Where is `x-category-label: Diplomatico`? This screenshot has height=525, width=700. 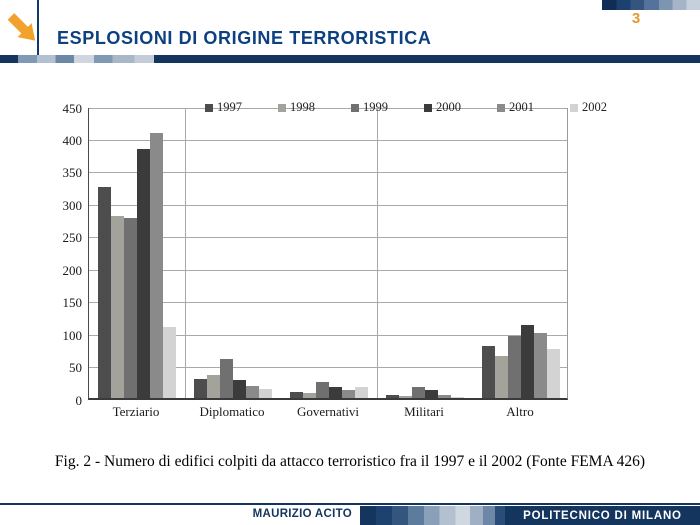 x-category-label: Diplomatico is located at coordinates (232, 411).